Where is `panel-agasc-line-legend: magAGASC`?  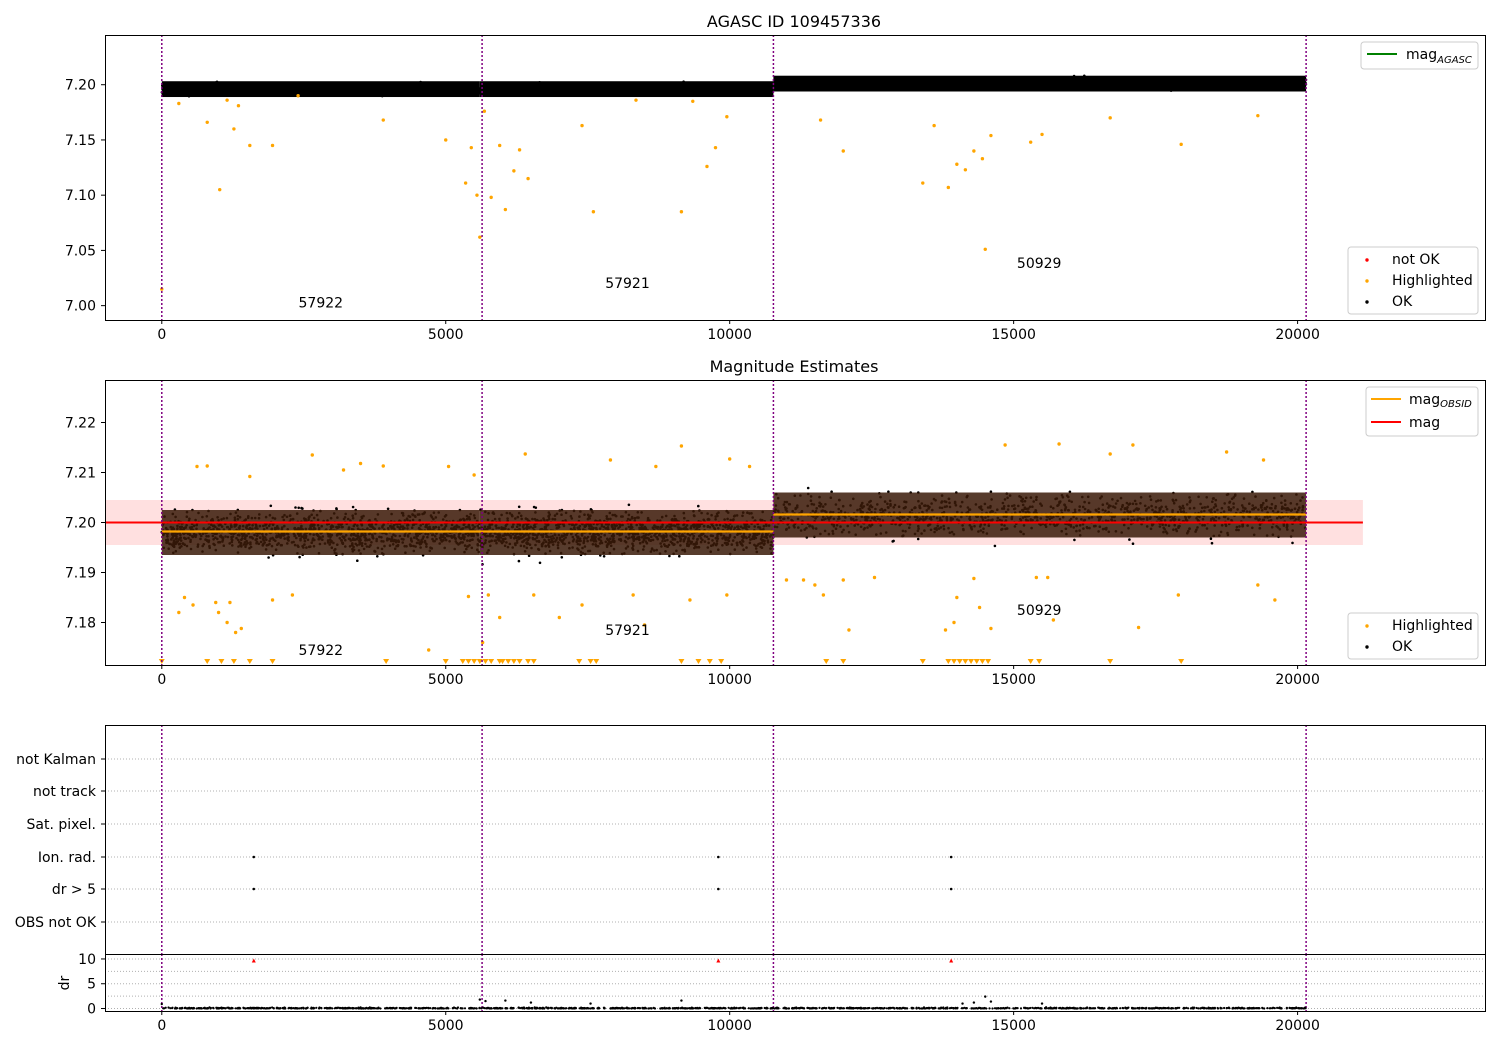 panel-agasc-line-legend: magAGASC is located at coordinates (1419, 55).